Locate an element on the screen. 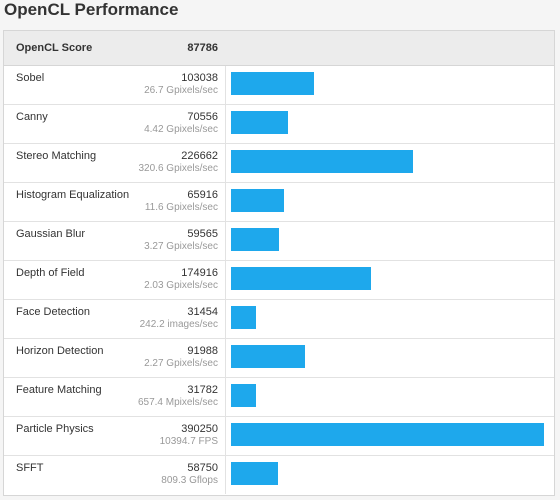 The image size is (560, 500). benchmark-rate: 26.7 Gpixels/sec is located at coordinates (181, 90).